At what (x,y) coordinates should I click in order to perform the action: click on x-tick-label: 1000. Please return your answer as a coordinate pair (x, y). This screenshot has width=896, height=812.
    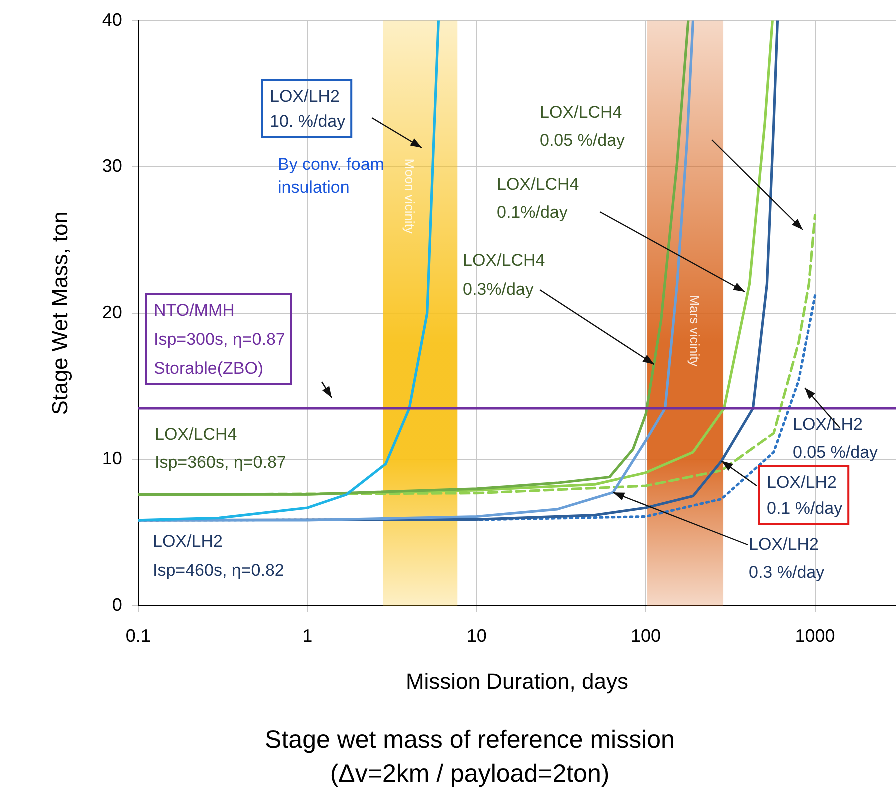
    Looking at the image, I should click on (815, 636).